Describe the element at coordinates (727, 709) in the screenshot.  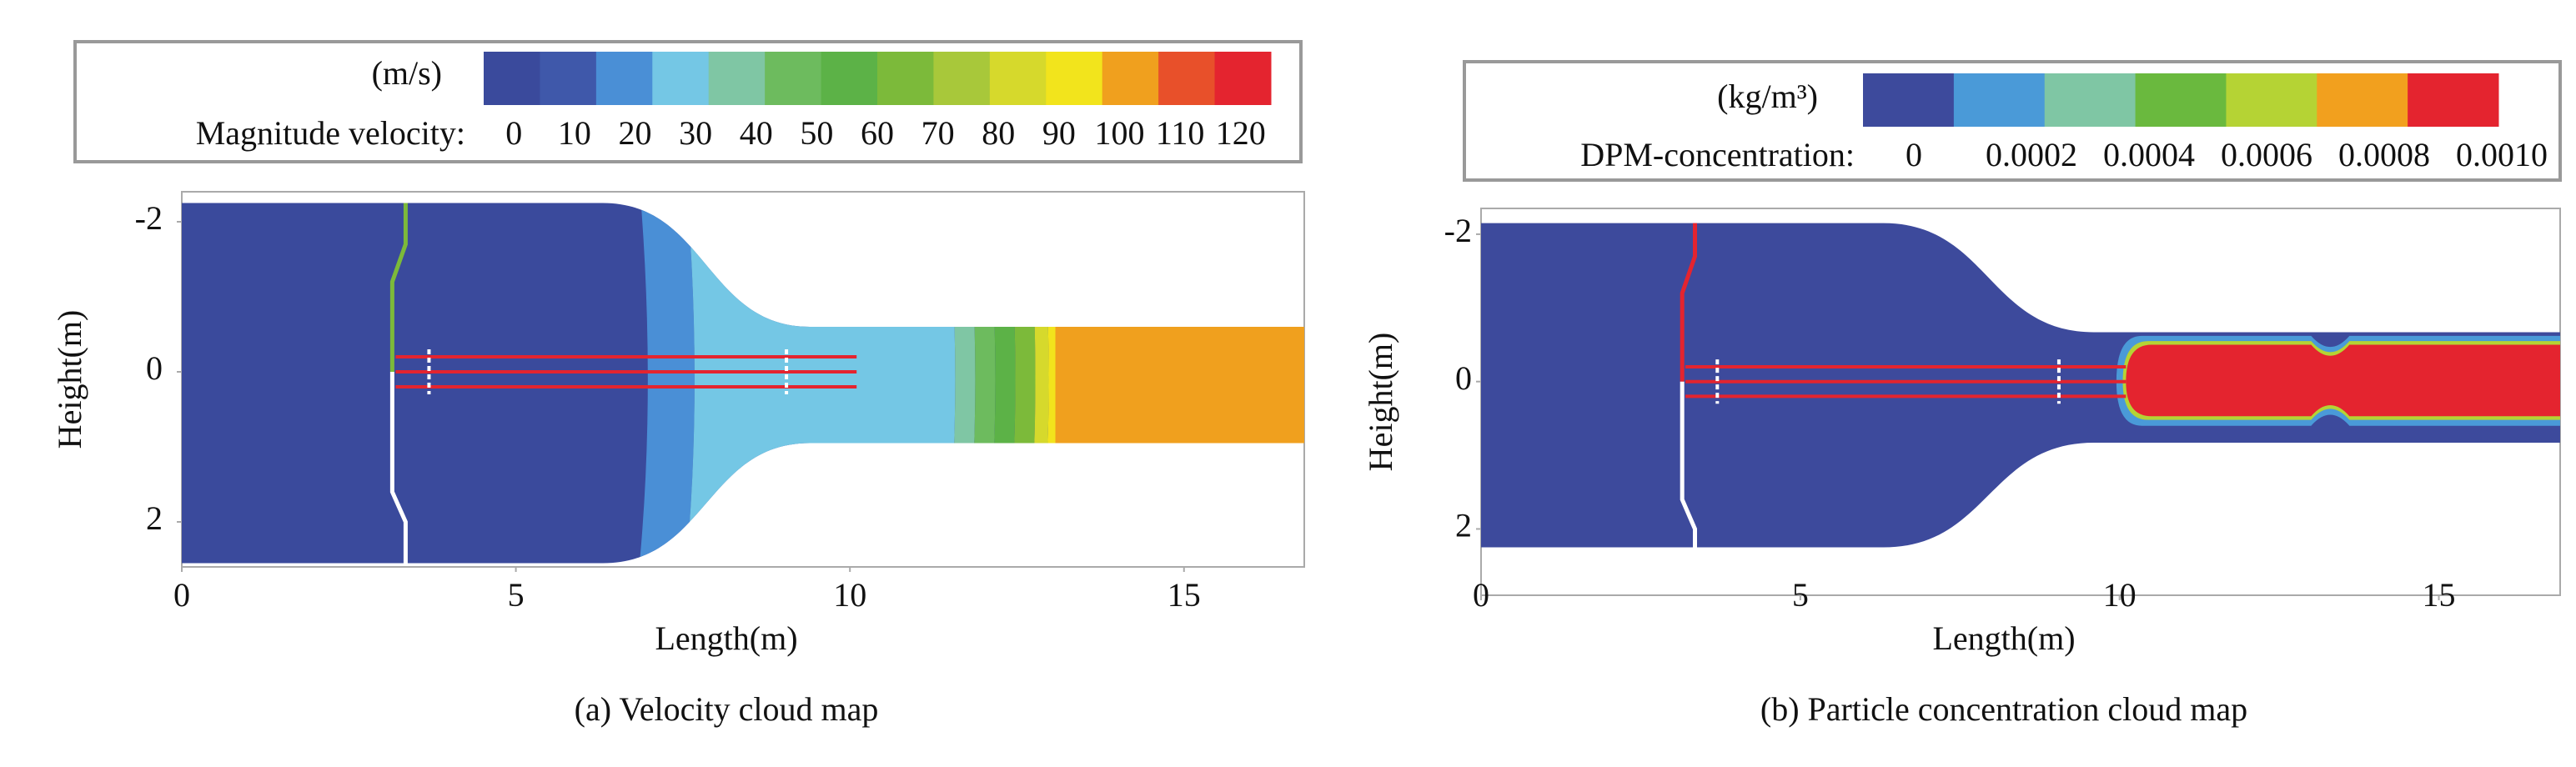
I see `caption: (a) Velocity cloud map` at that location.